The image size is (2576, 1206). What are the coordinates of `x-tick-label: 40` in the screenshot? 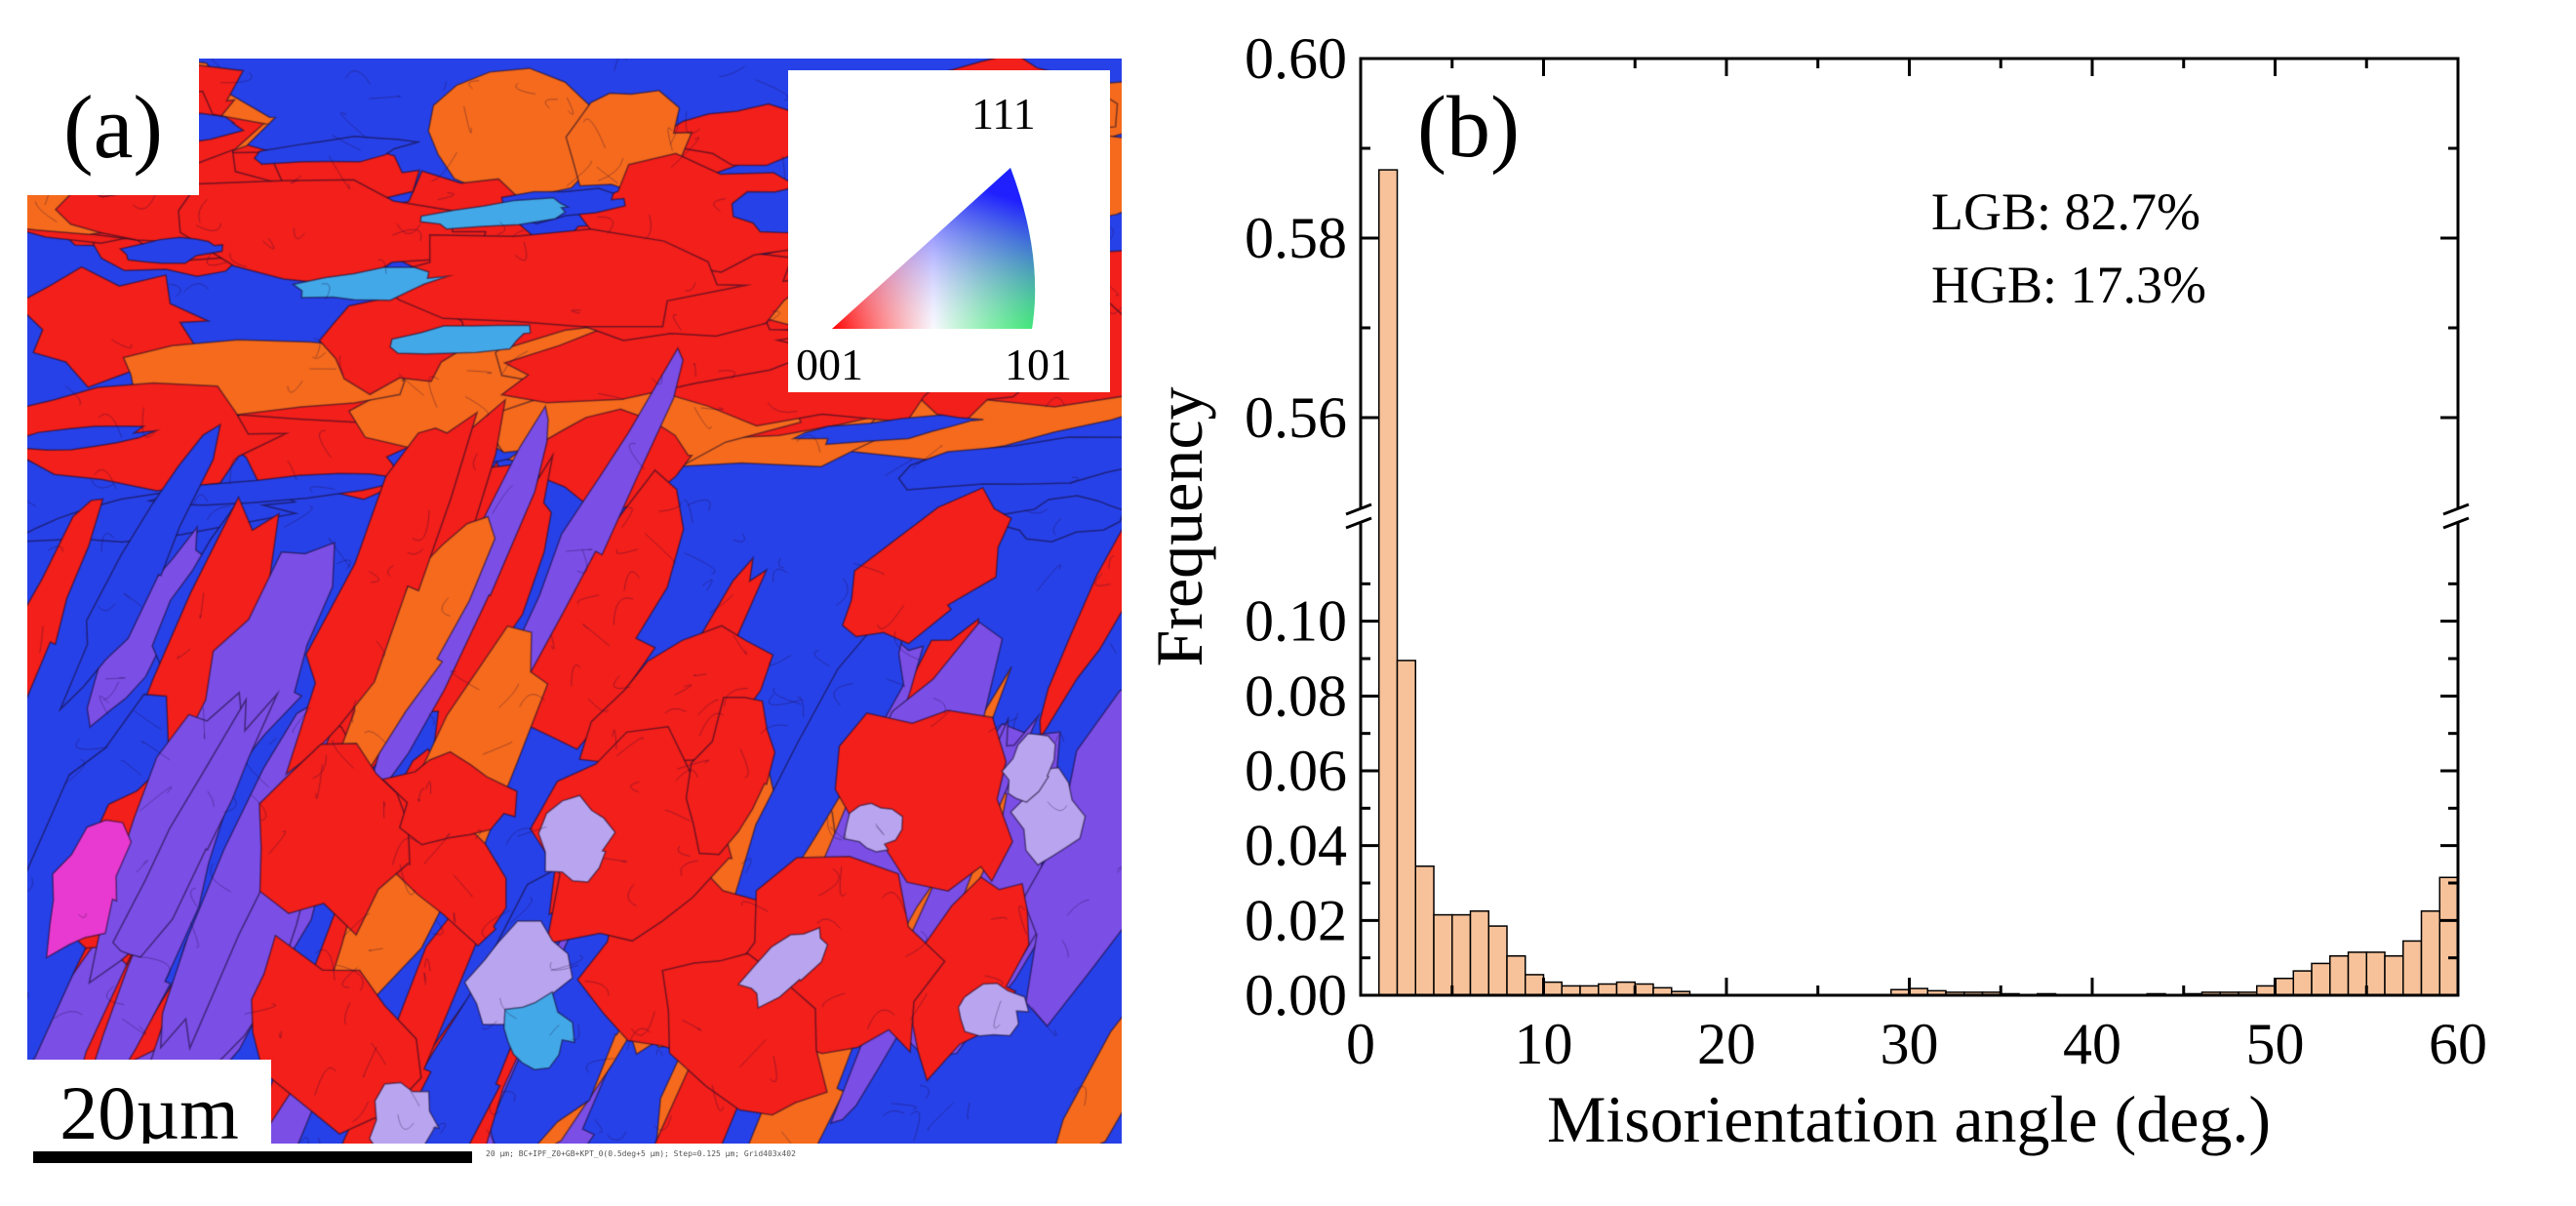 It's located at (2092, 1044).